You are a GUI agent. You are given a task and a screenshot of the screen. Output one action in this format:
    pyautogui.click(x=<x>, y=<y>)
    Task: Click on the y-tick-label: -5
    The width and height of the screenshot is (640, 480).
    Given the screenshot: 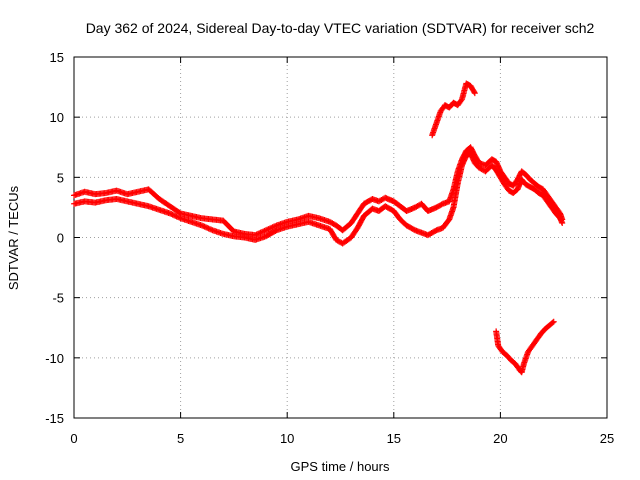 What is the action you would take?
    pyautogui.click(x=58, y=298)
    